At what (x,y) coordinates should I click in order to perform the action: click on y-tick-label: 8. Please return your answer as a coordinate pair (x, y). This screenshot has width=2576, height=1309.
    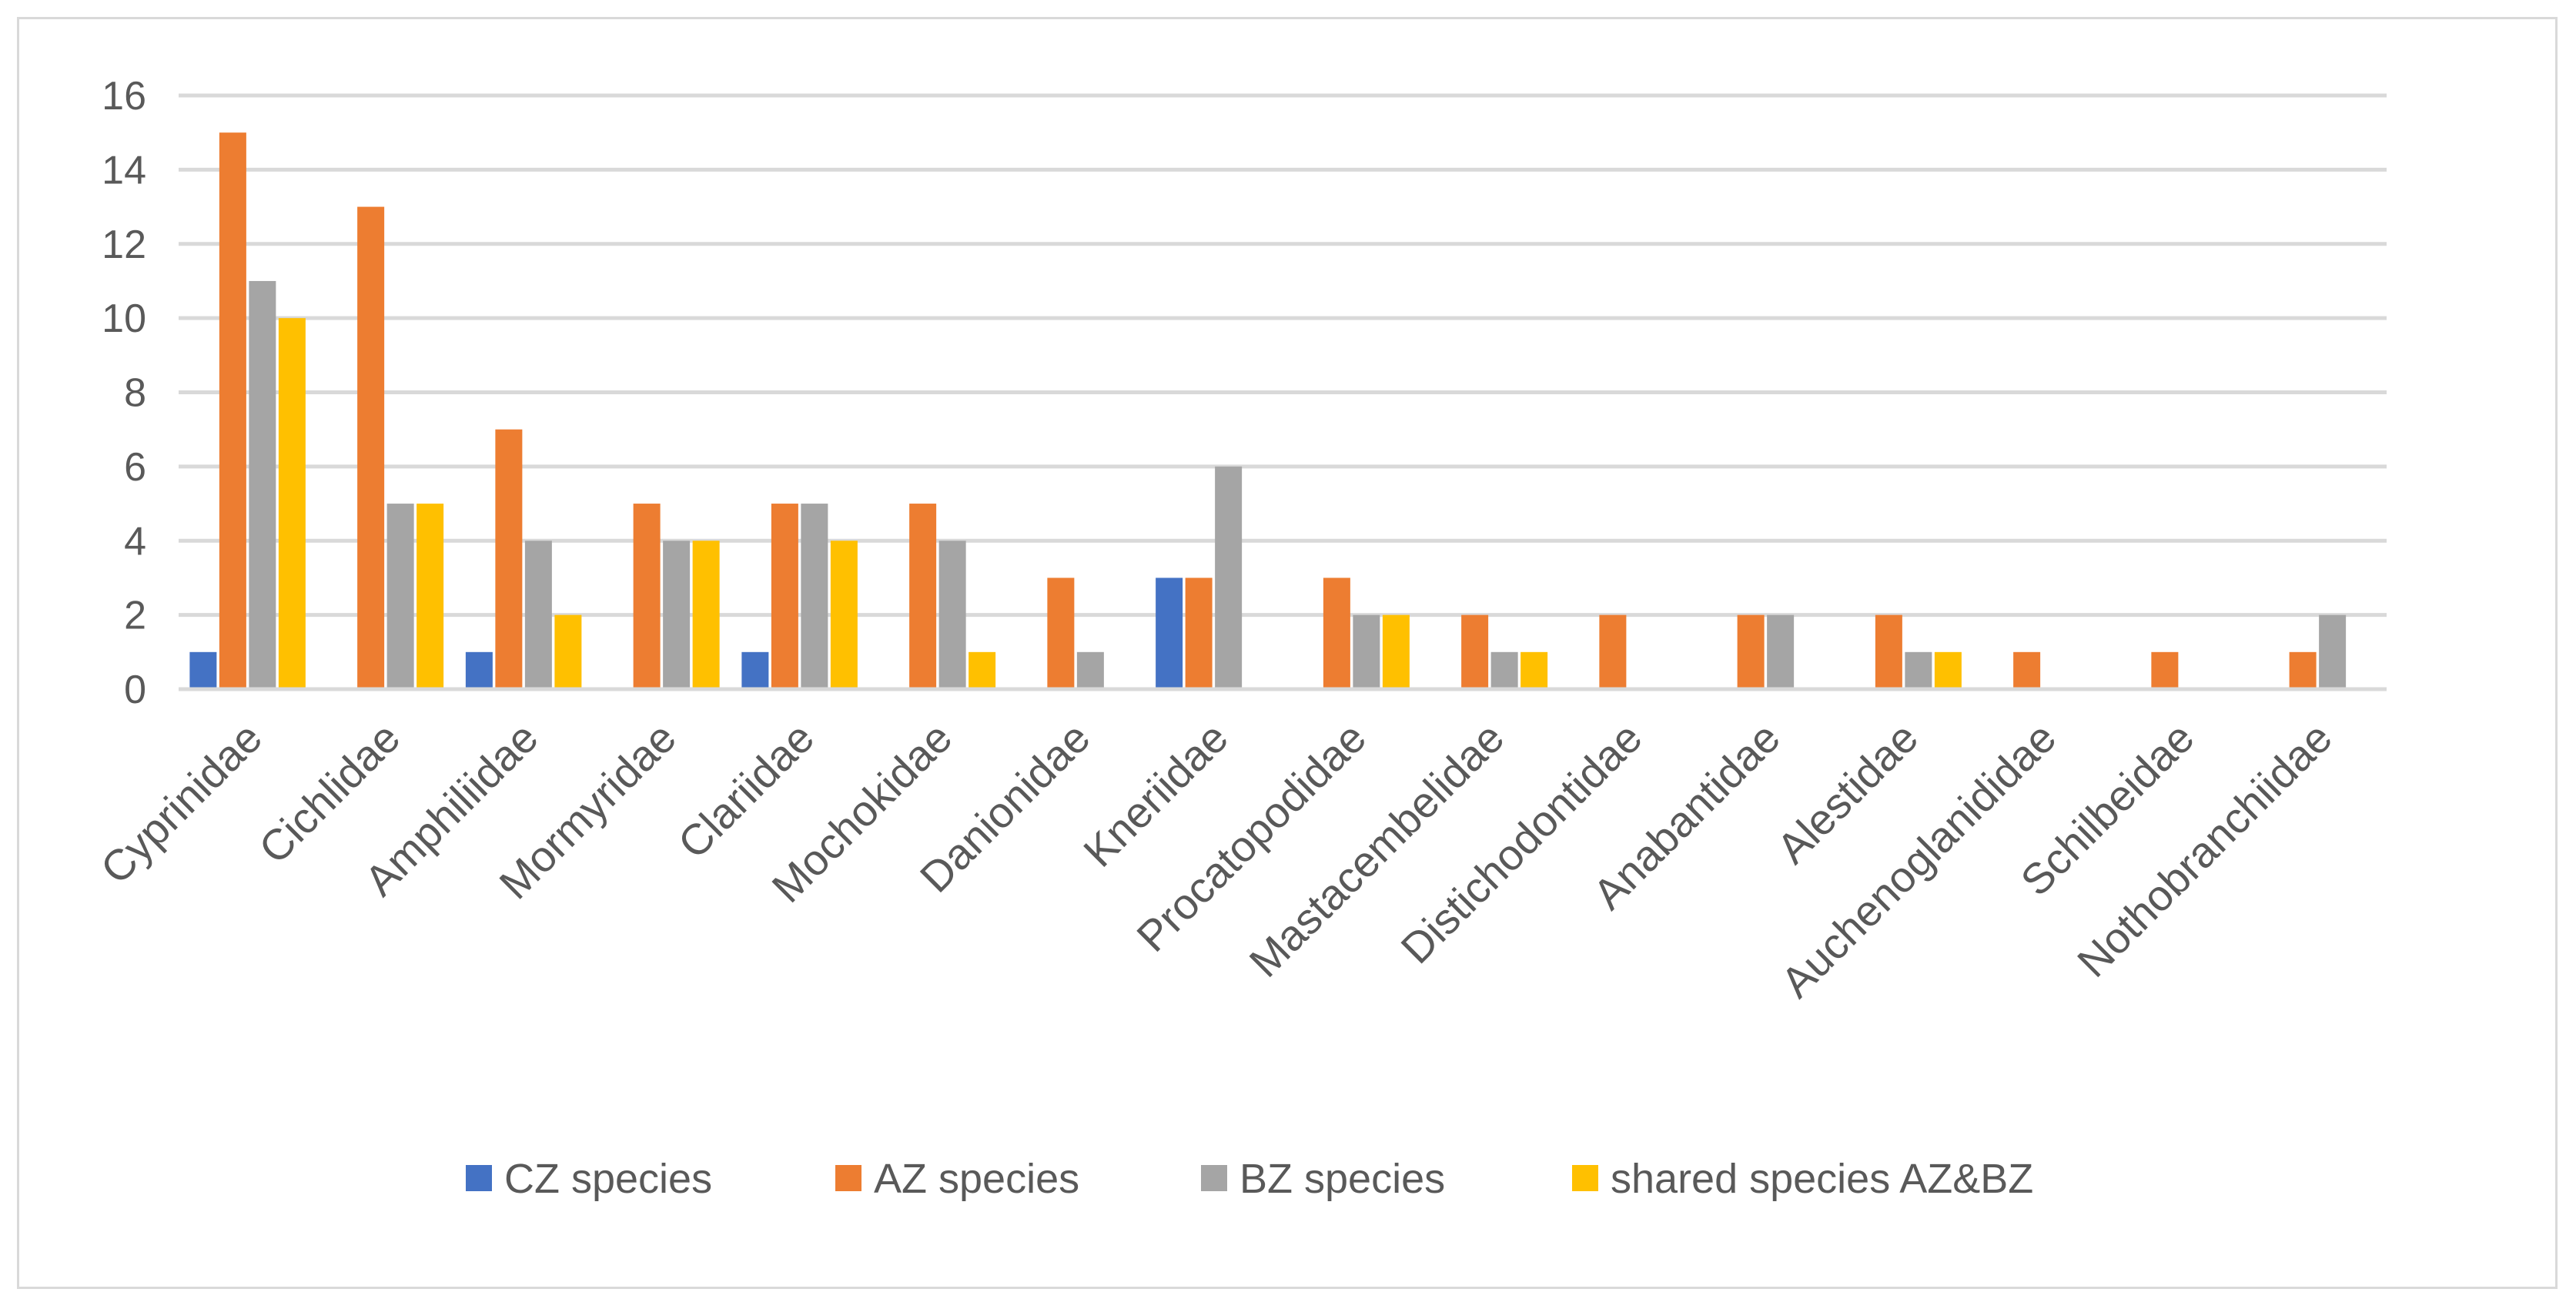
    Looking at the image, I should click on (135, 393).